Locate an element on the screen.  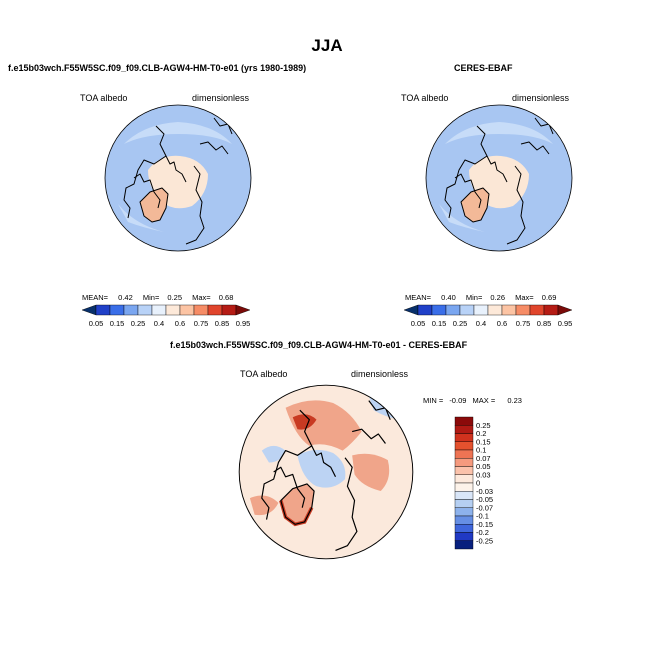
panel2-map is located at coordinates (499, 178).